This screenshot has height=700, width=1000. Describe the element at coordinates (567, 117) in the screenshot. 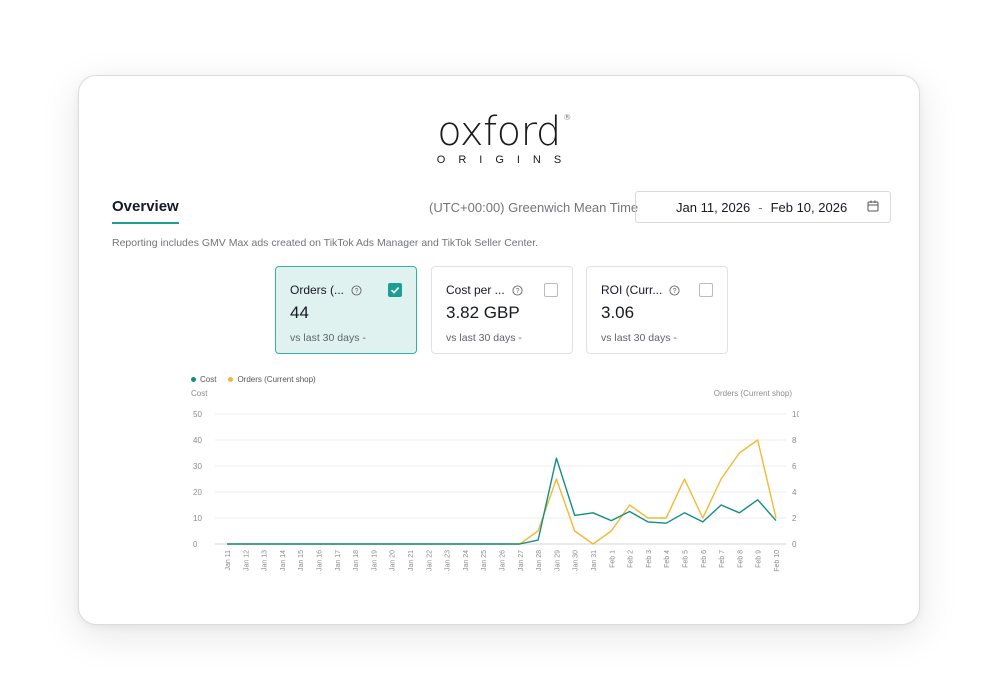

I see `registered-mark: ®` at that location.